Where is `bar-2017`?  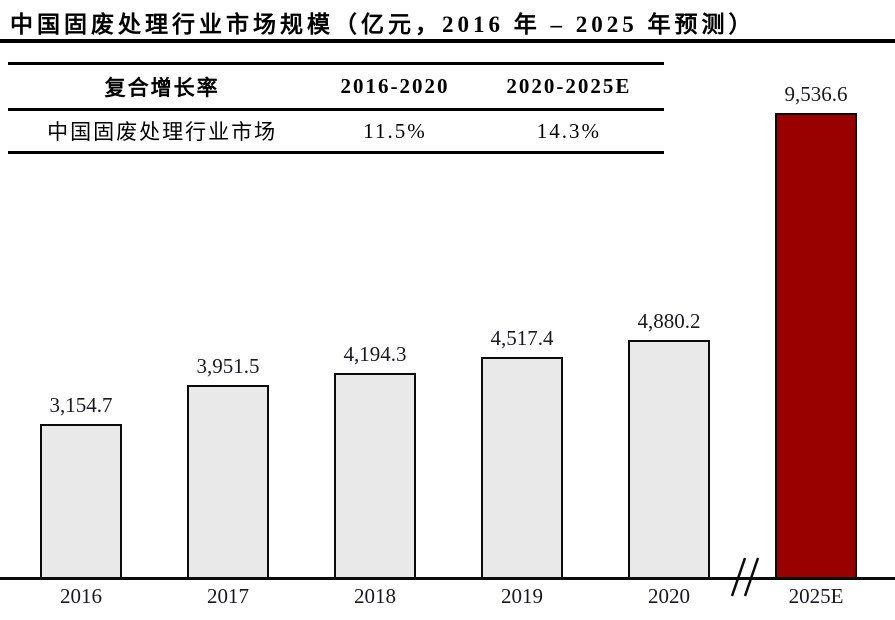
bar-2017 is located at coordinates (228, 481).